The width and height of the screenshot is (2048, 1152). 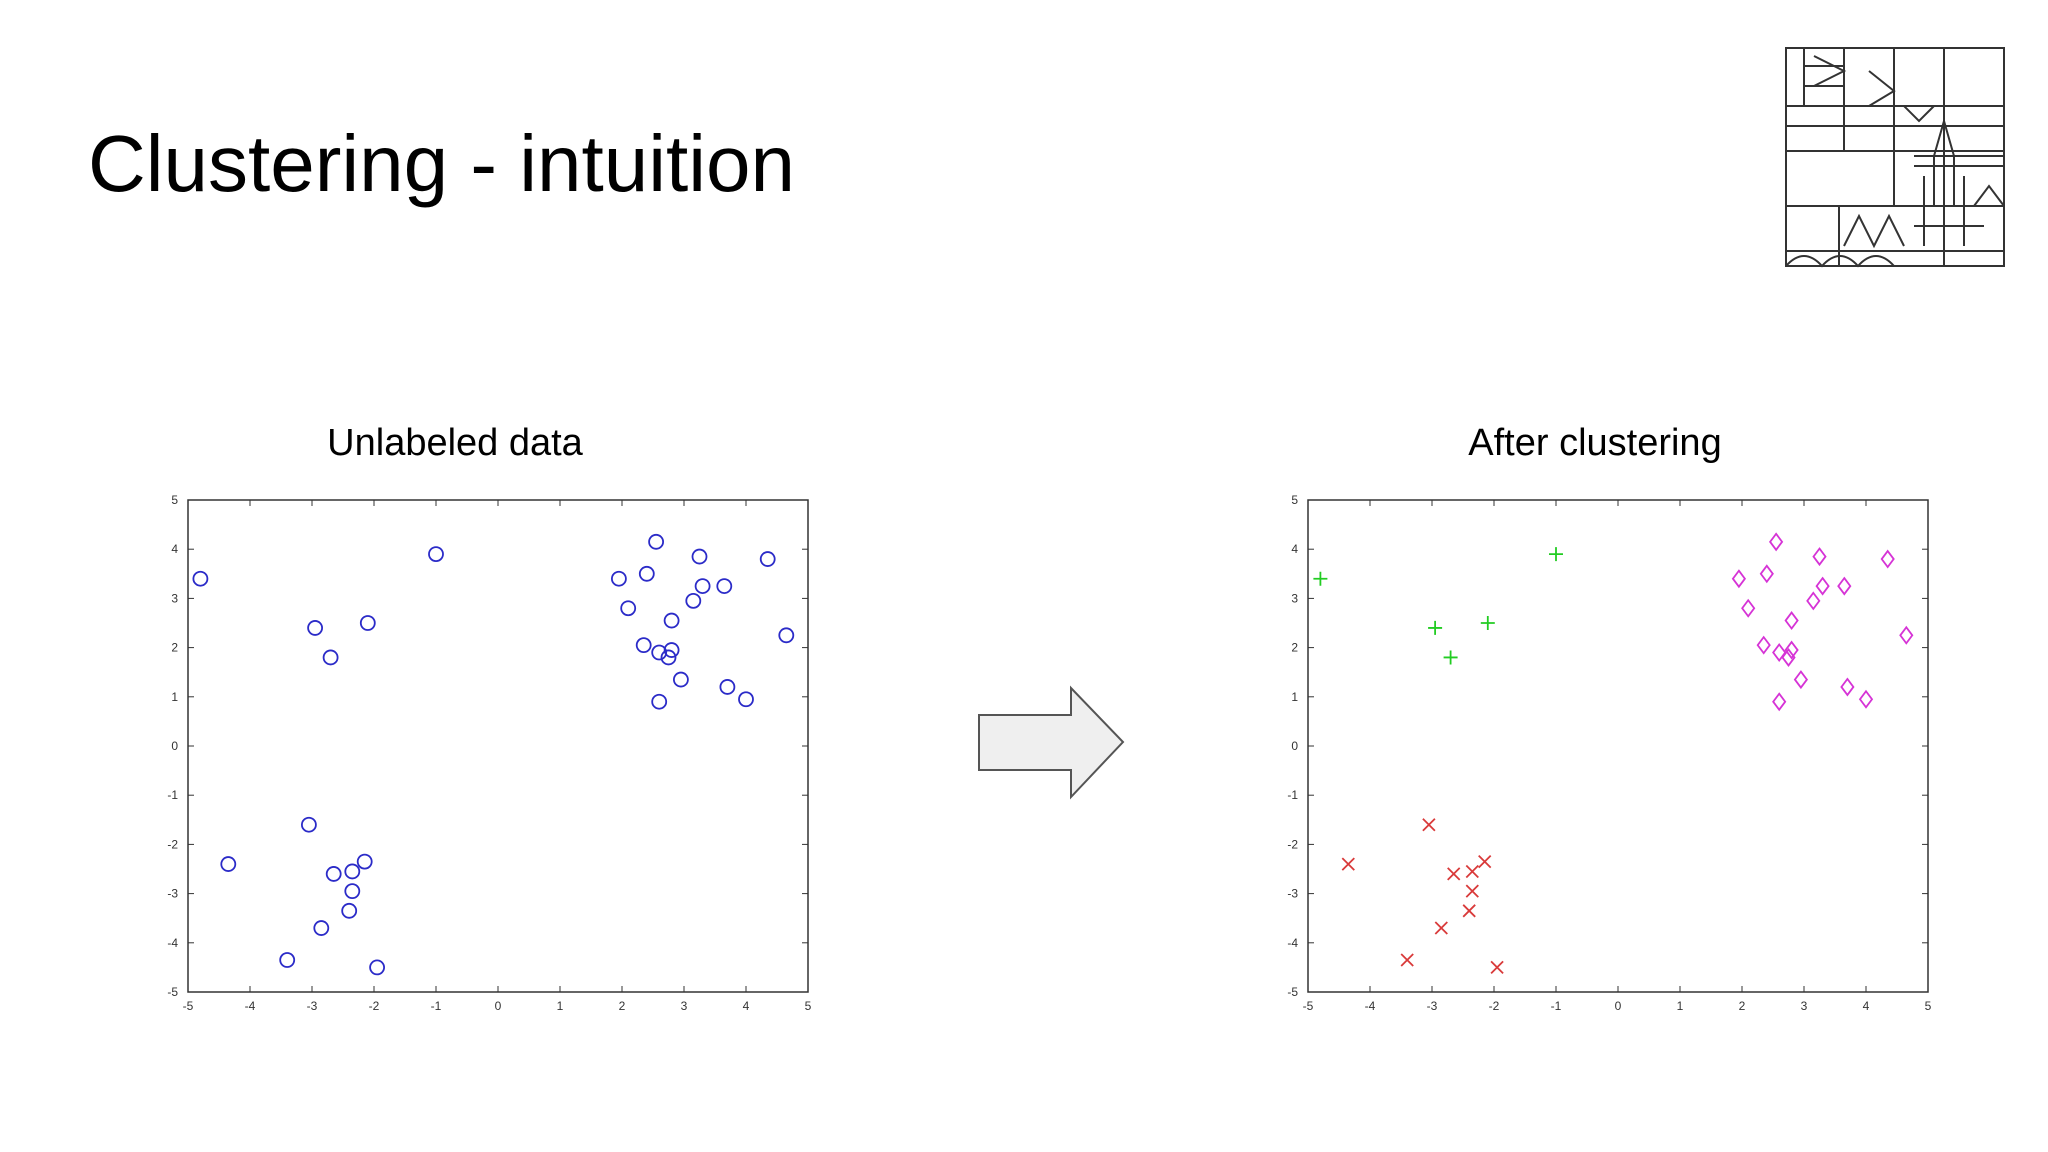 What do you see at coordinates (1895, 157) in the screenshot?
I see `university-building-logo-icon` at bounding box center [1895, 157].